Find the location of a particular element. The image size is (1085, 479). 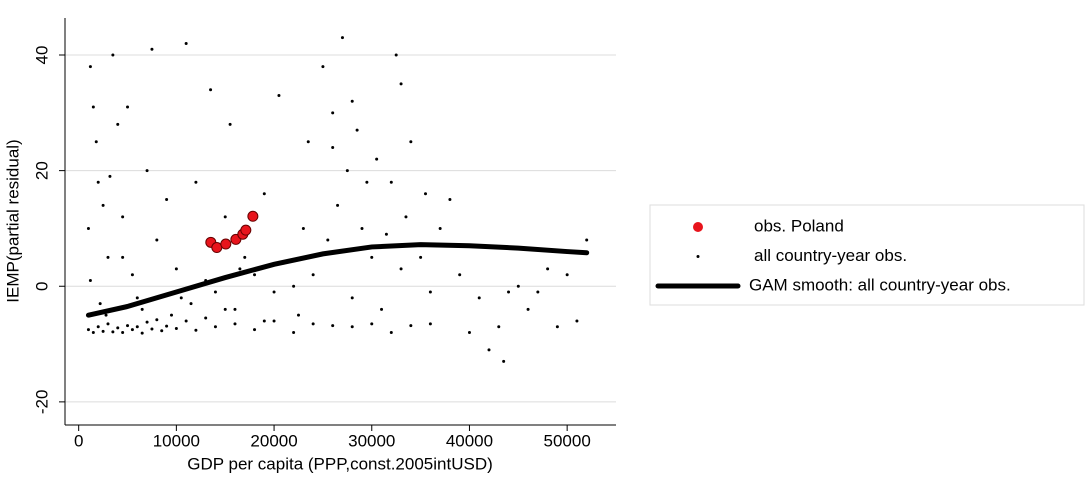

y-tick-label: 20 is located at coordinates (41, 170).